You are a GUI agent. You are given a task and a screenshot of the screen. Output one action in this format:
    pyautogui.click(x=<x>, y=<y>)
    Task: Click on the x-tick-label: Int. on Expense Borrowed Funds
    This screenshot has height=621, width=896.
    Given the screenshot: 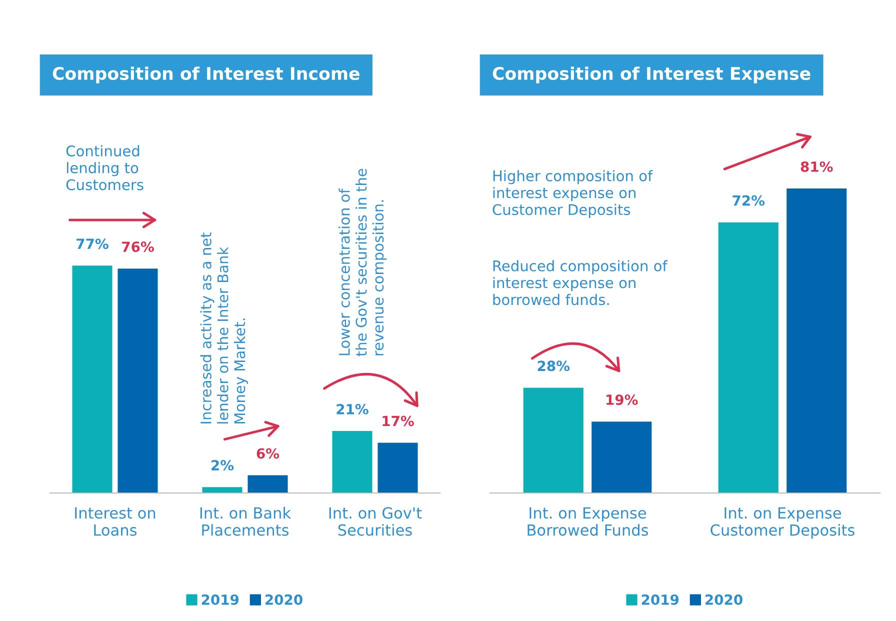 What is the action you would take?
    pyautogui.click(x=588, y=521)
    